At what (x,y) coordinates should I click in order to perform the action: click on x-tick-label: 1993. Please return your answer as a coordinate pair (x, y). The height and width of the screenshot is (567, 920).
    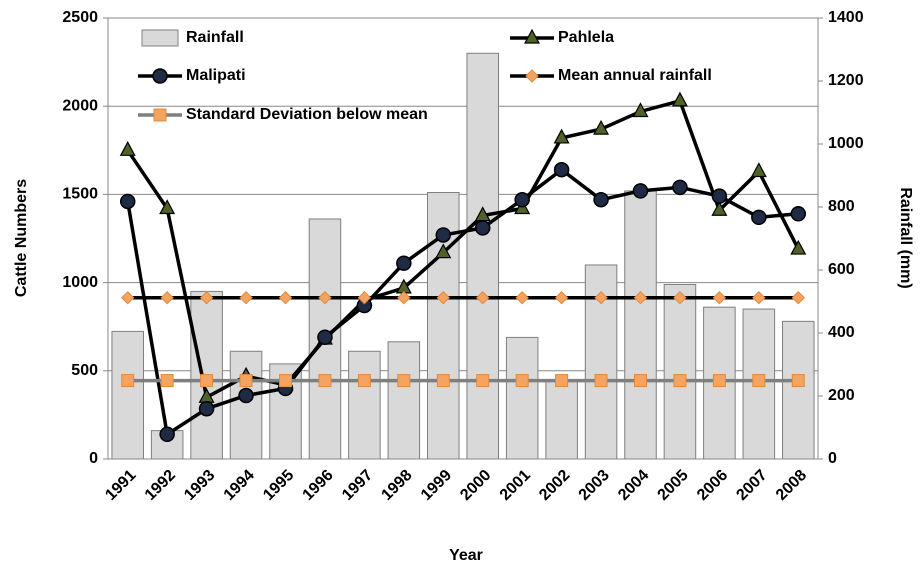
    Looking at the image, I should click on (199, 485).